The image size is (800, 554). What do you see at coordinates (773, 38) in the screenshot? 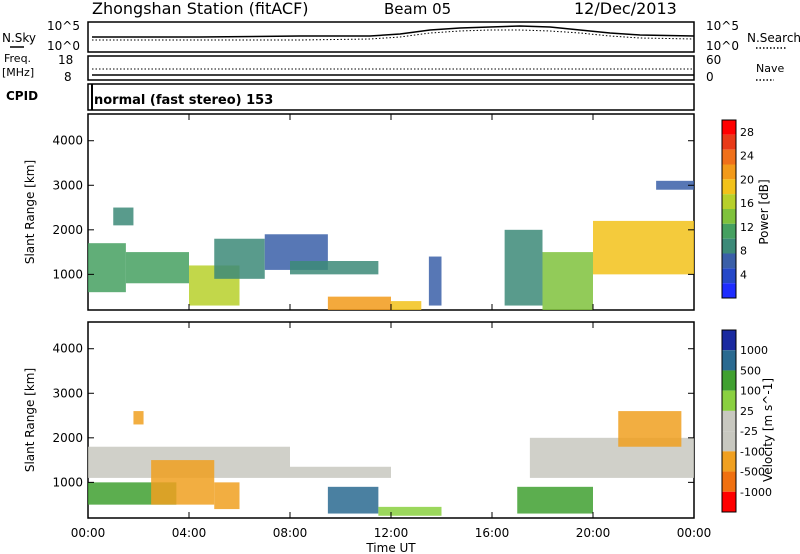
I see `noise-right-label: N.Search` at bounding box center [773, 38].